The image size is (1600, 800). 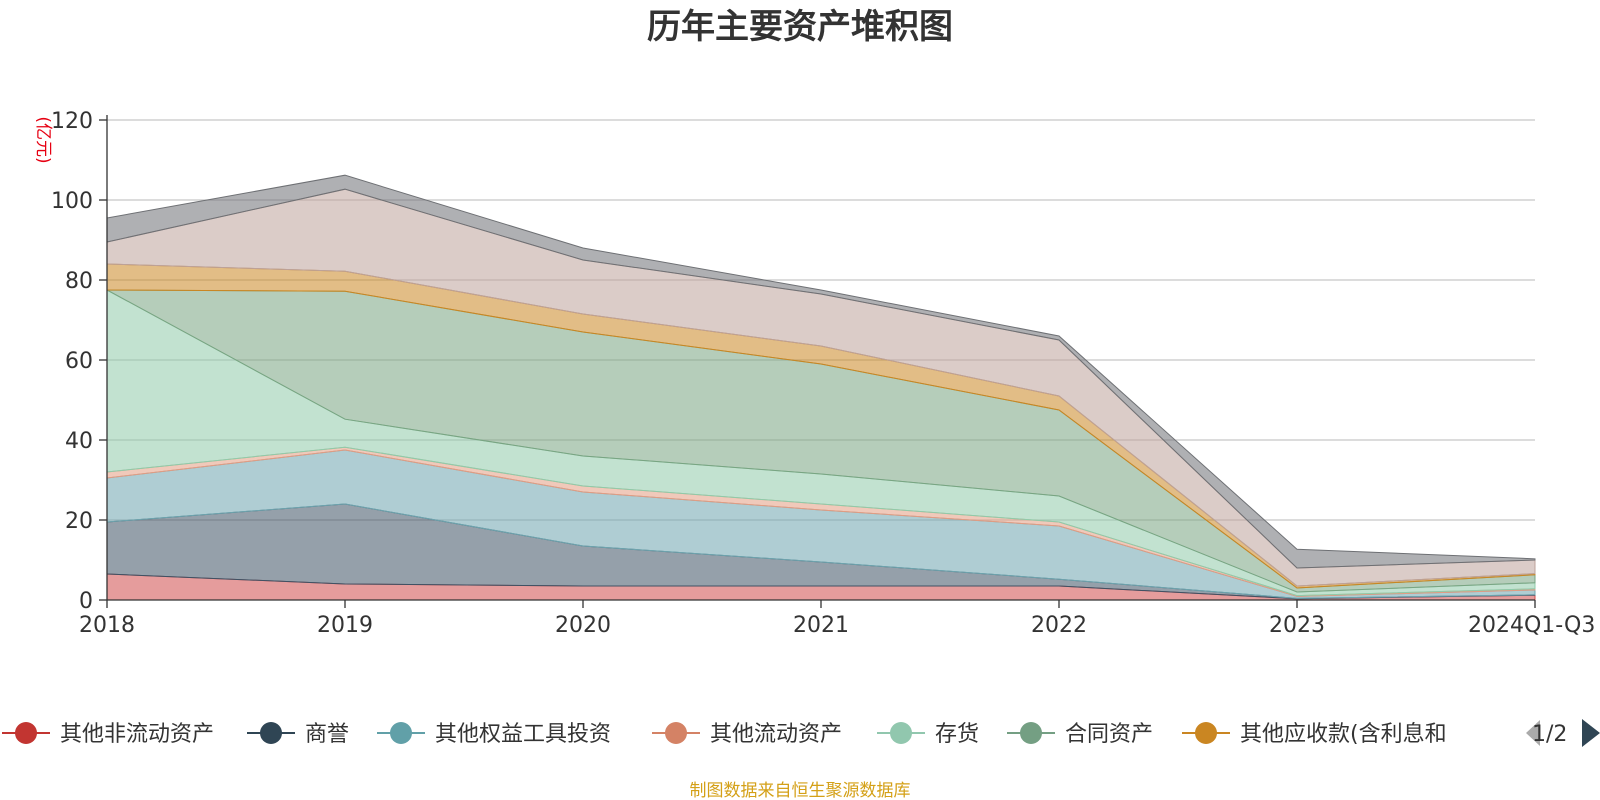 I want to click on legend-item: 存货, so click(x=928, y=734).